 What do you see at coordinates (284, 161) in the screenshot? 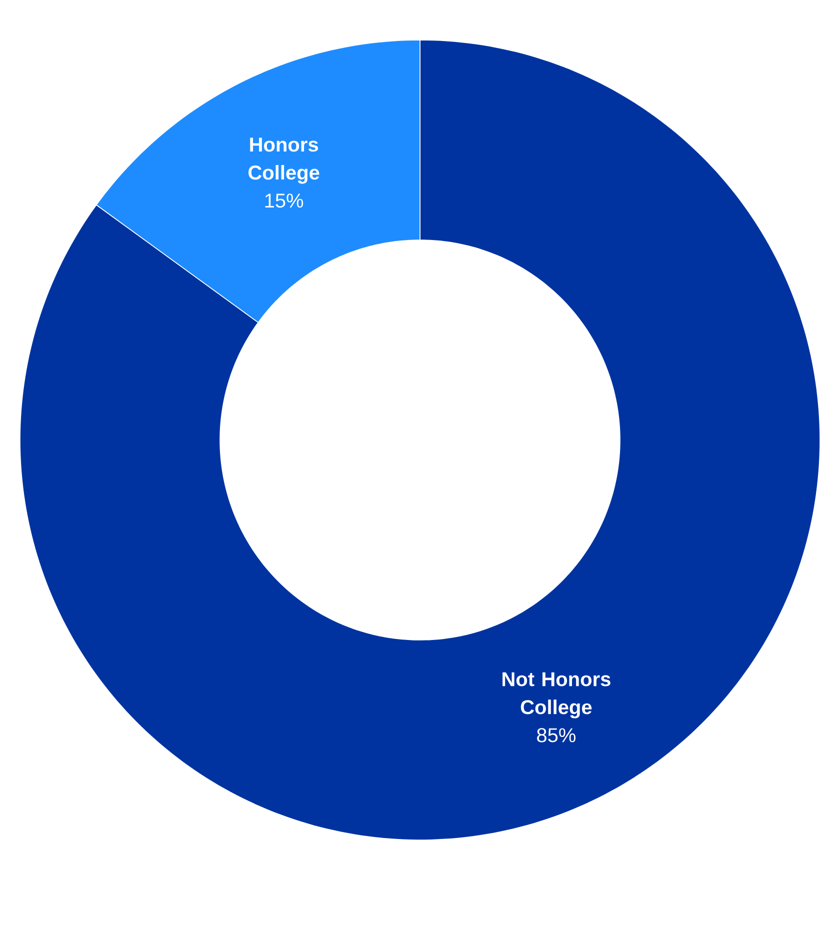
I see `slice-label: Honors College` at bounding box center [284, 161].